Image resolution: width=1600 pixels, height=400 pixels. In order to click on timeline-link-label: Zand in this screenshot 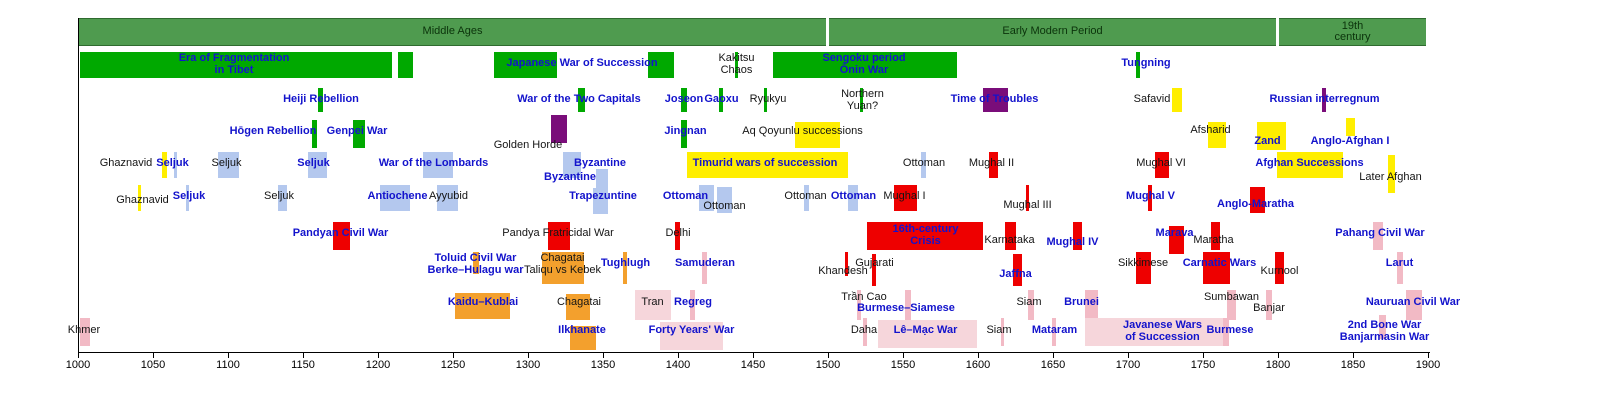, I will do `click(1267, 141)`.